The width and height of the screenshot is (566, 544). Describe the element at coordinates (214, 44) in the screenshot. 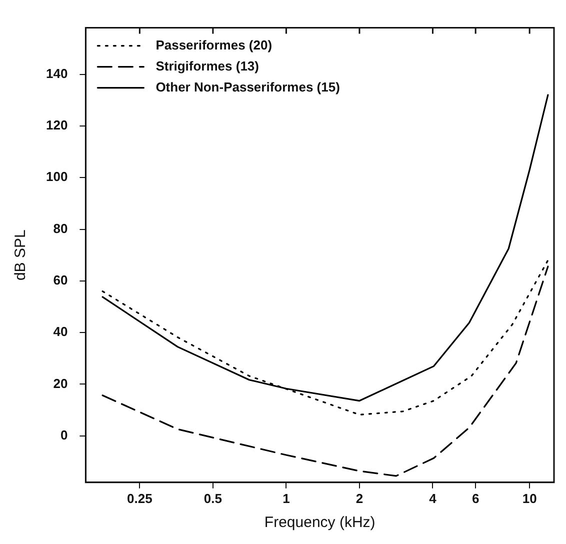

I see `legend-label: Passeriformes (20)` at that location.